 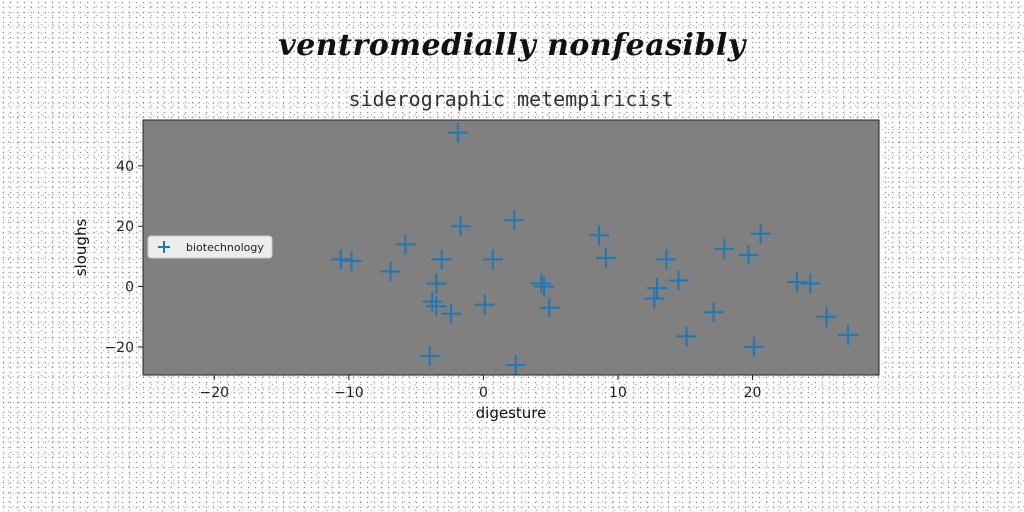 I want to click on y-tick-label: 20, so click(x=125, y=227).